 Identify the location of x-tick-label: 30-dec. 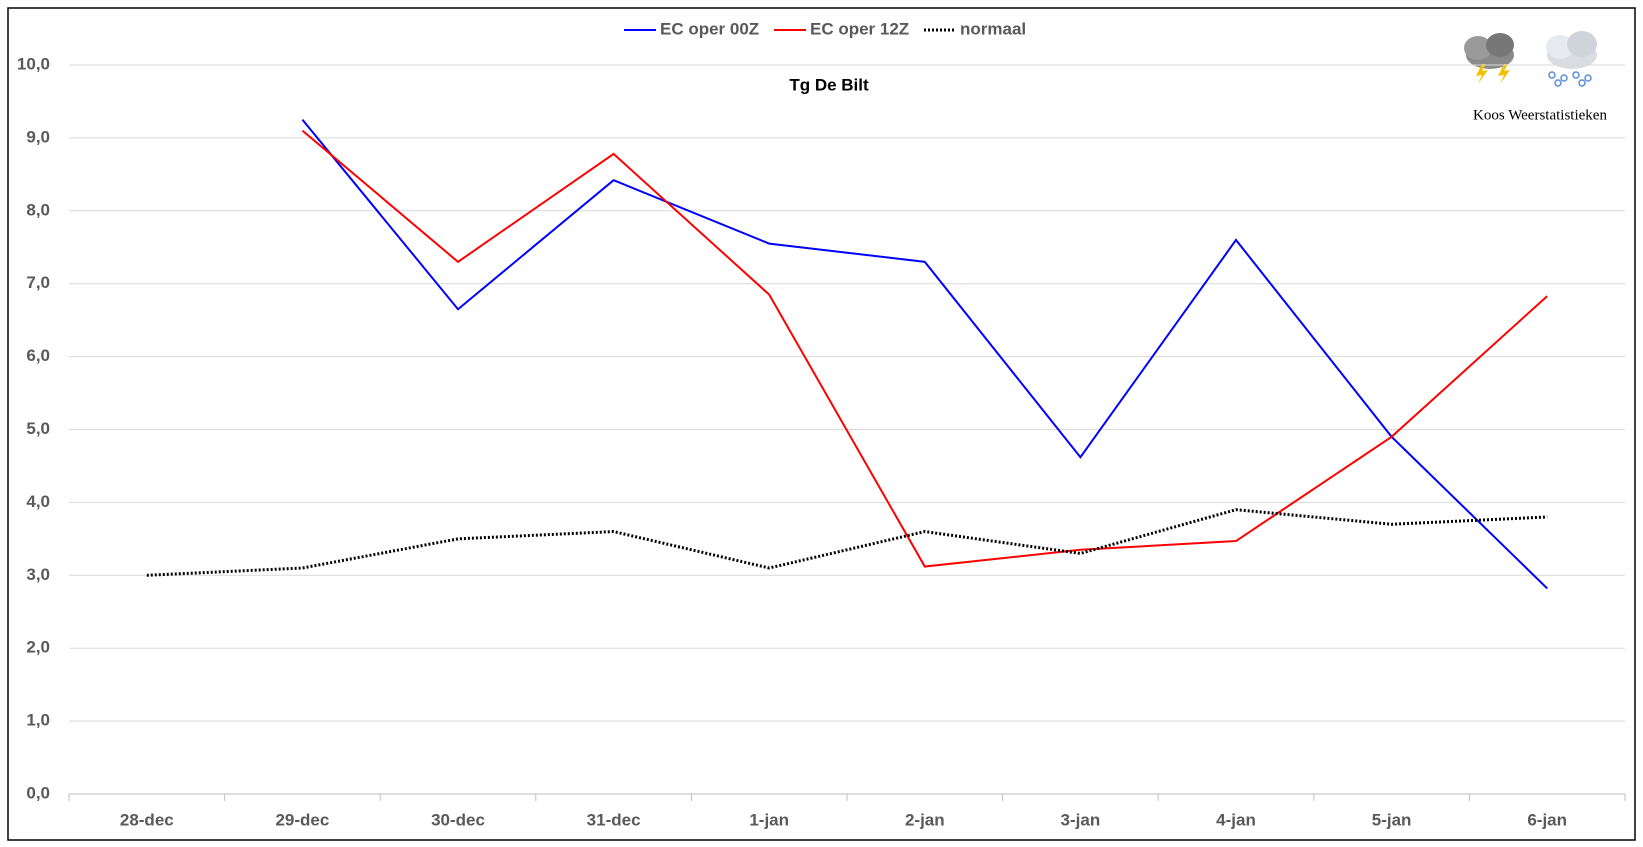
(458, 819).